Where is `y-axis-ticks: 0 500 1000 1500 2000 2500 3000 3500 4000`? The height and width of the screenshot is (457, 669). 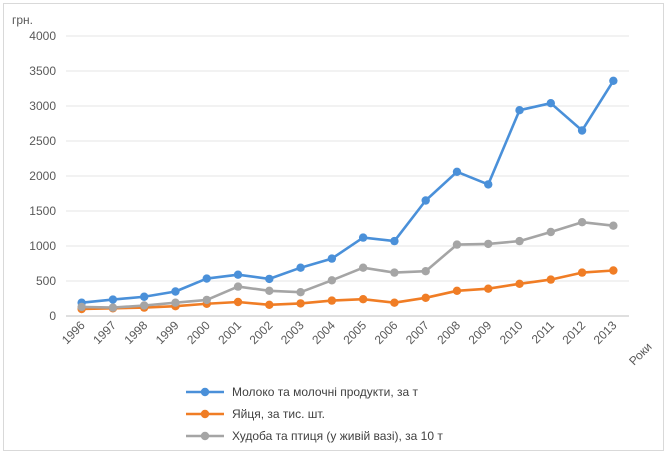 y-axis-ticks: 0 500 1000 1500 2000 2500 3000 3500 4000 is located at coordinates (42, 176).